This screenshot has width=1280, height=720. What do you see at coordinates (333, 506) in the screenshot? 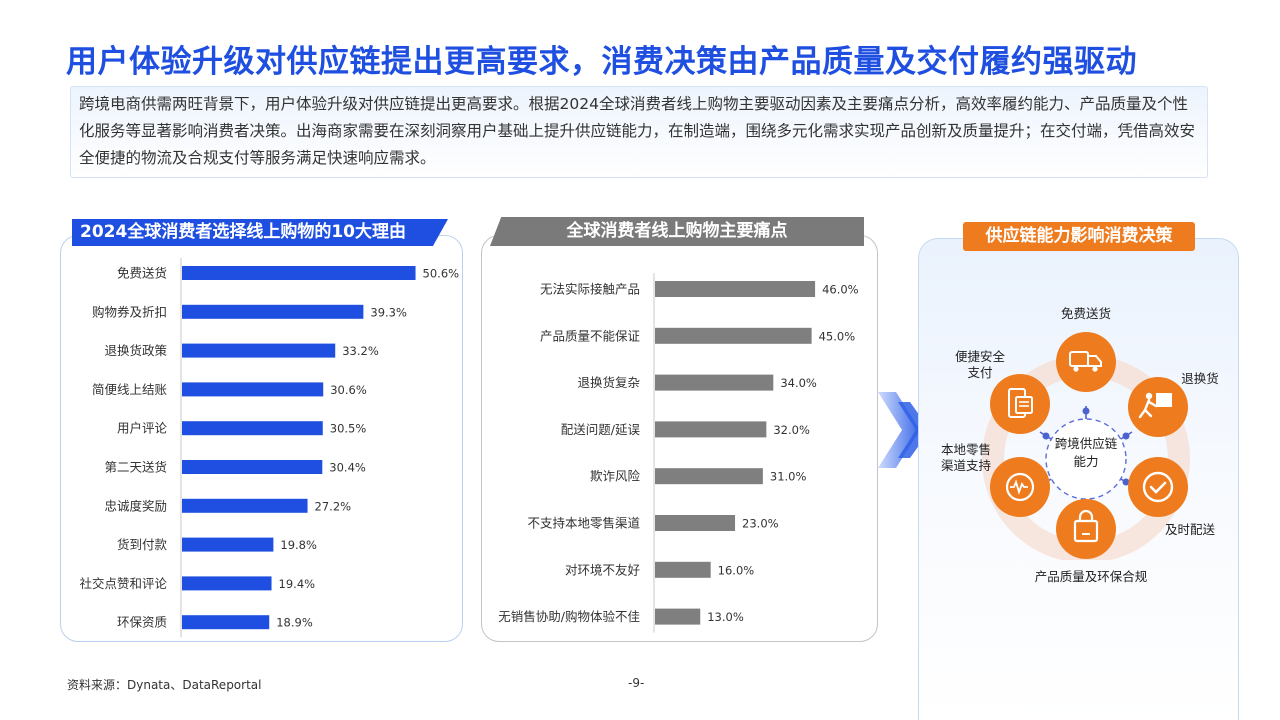
I see `value-label: 27.2%` at bounding box center [333, 506].